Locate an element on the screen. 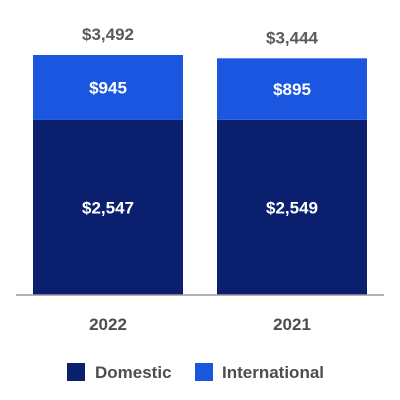  legend: Domestic International is located at coordinates (195, 372).